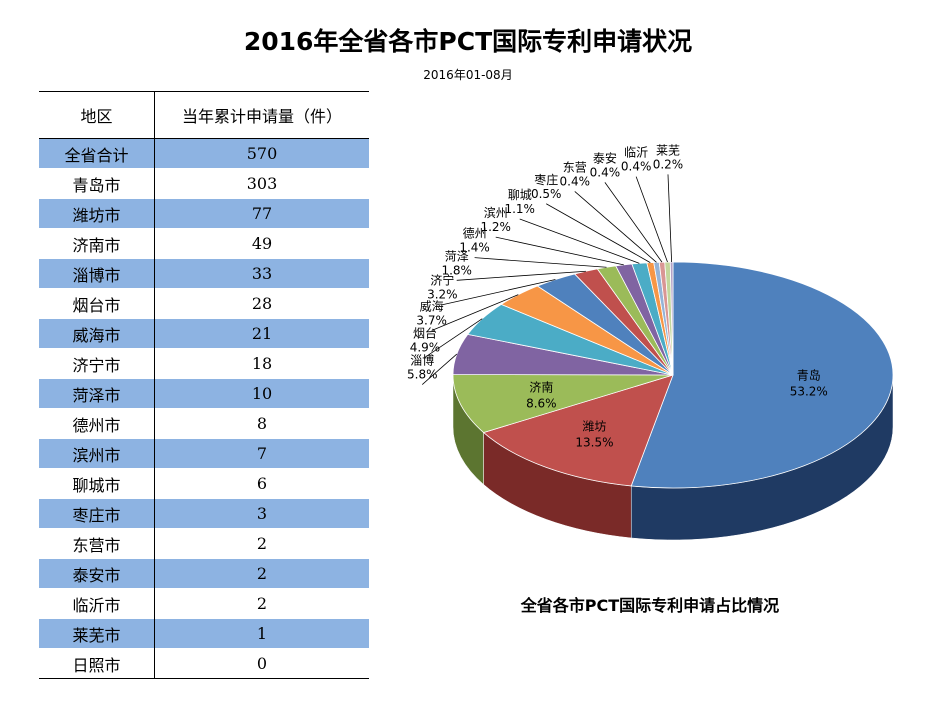 The image size is (936, 703). What do you see at coordinates (442, 295) in the screenshot?
I see `slice-percent: 3.2%` at bounding box center [442, 295].